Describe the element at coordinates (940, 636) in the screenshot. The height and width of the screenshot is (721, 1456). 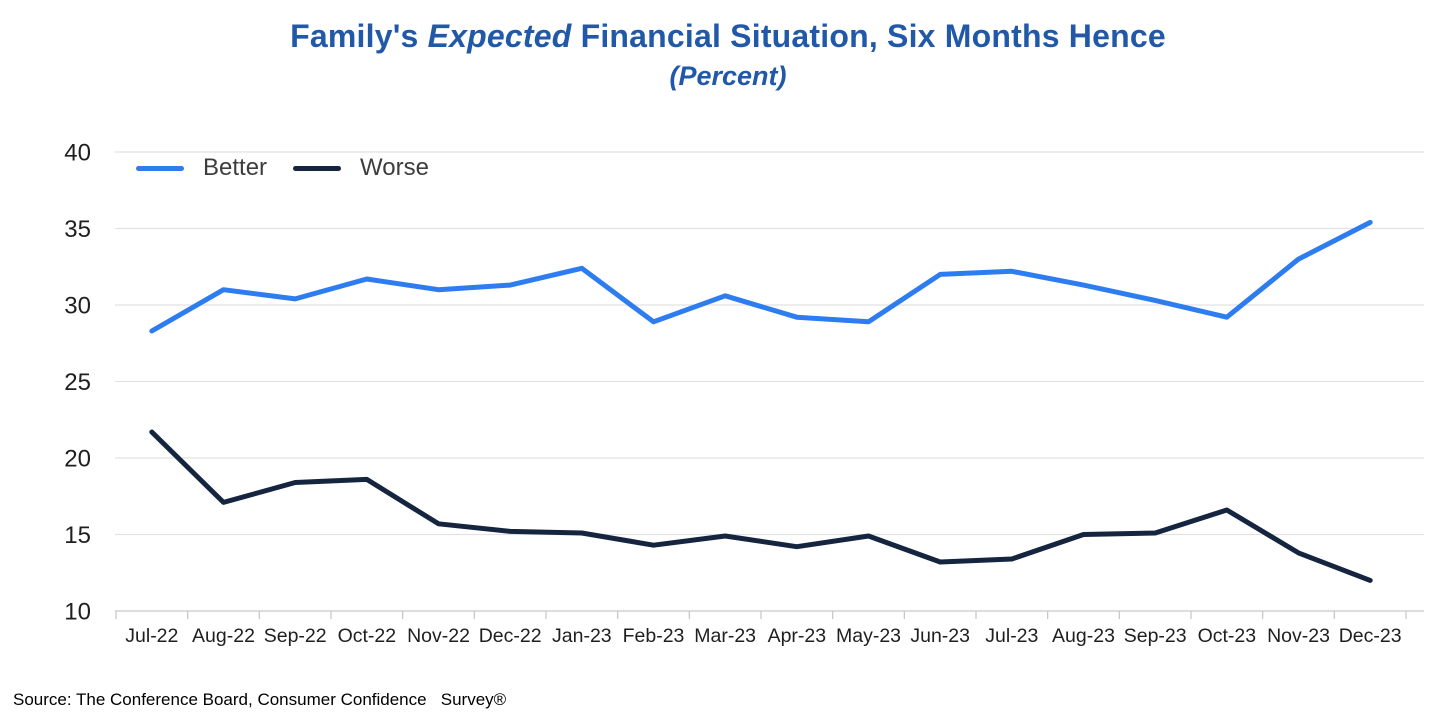
I see `x-axis-tick-label: Jun-23` at that location.